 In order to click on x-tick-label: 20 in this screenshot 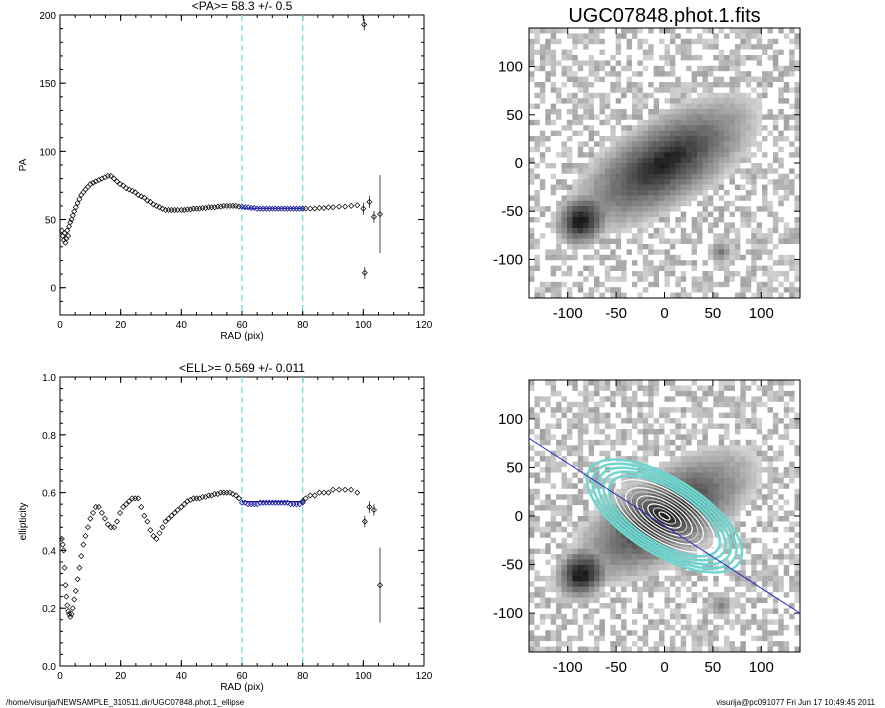, I will do `click(121, 325)`.